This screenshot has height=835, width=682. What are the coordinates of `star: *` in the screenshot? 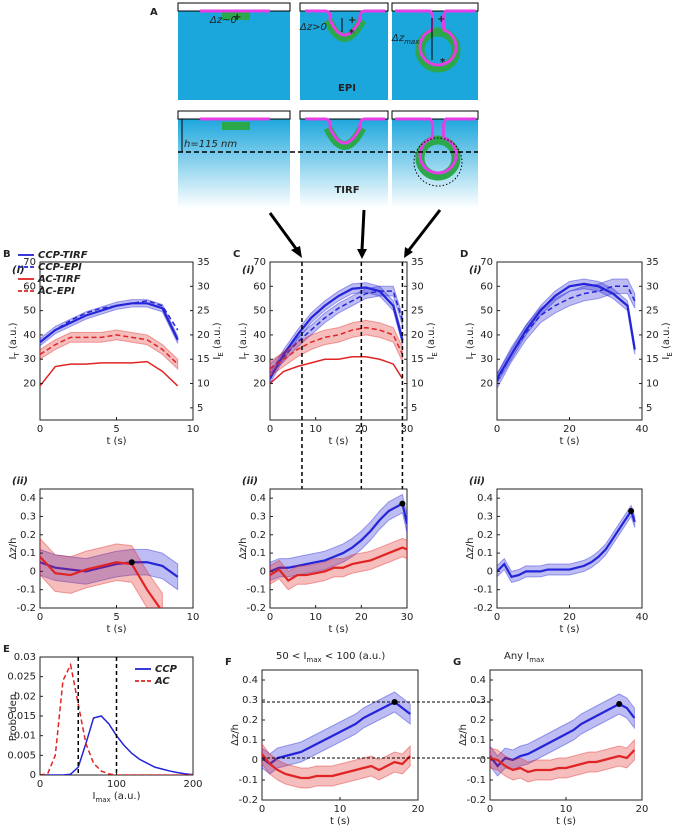 It's located at (352, 33).